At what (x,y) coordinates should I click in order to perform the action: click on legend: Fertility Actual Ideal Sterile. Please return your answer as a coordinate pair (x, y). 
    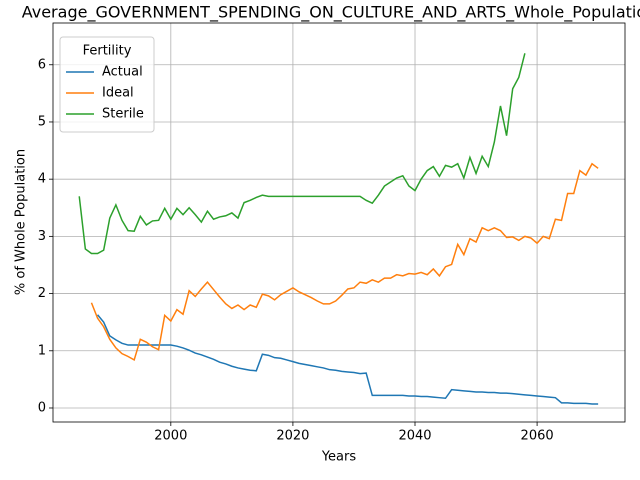
    Looking at the image, I should click on (107, 84).